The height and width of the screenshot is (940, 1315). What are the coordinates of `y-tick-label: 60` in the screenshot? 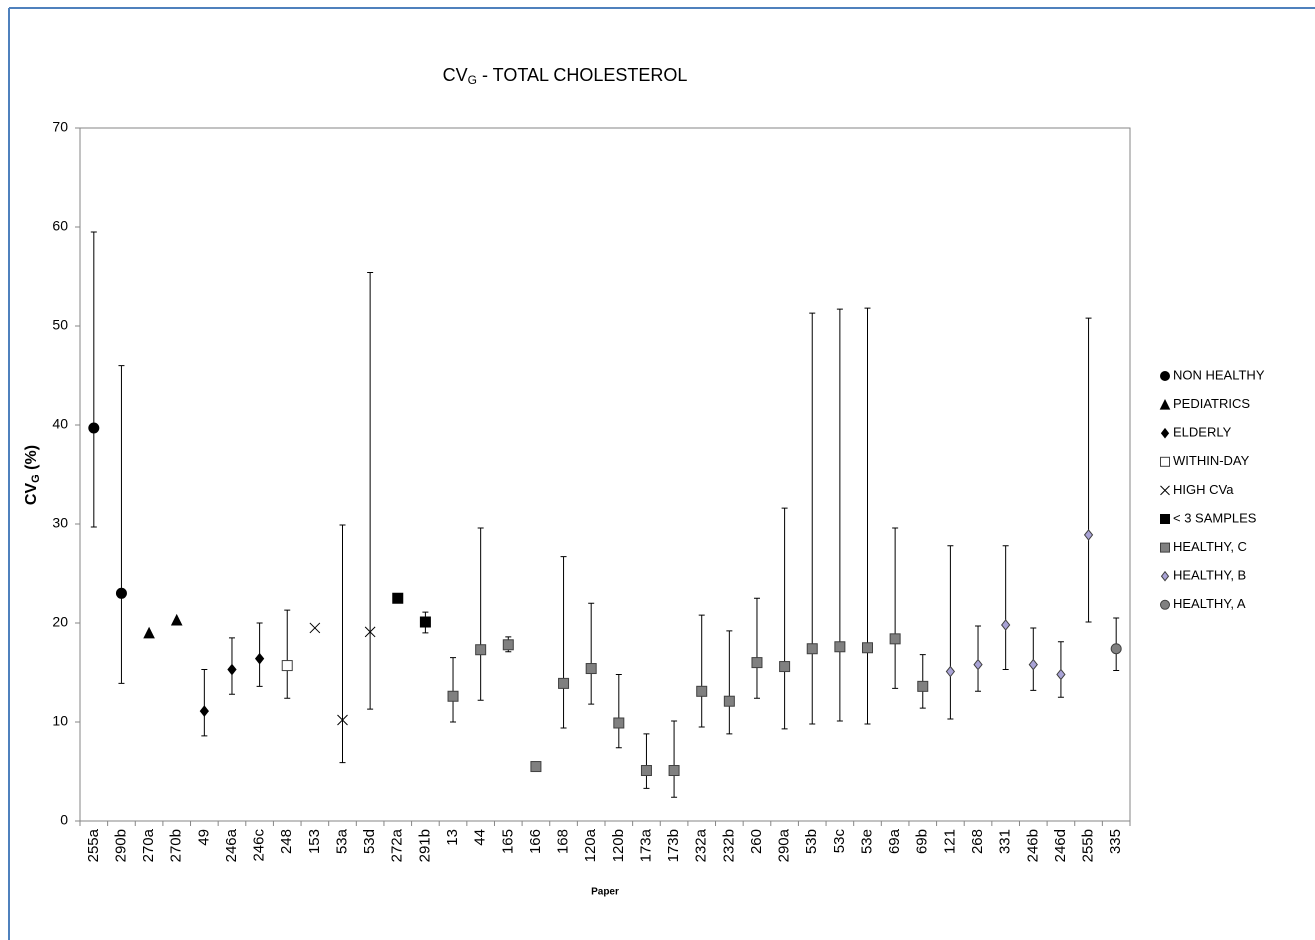 It's located at (60, 226).